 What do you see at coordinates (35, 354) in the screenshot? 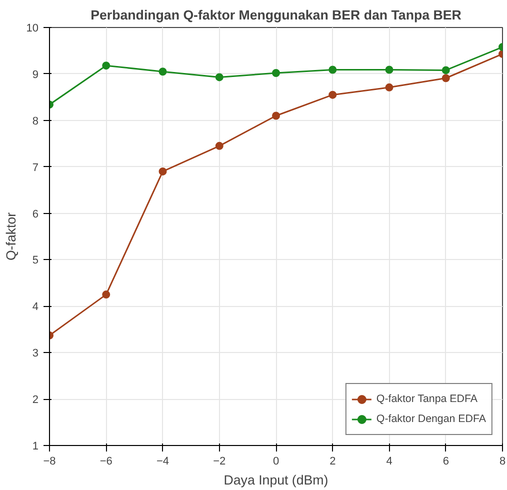
I see `y-tick-label: 3` at bounding box center [35, 354].